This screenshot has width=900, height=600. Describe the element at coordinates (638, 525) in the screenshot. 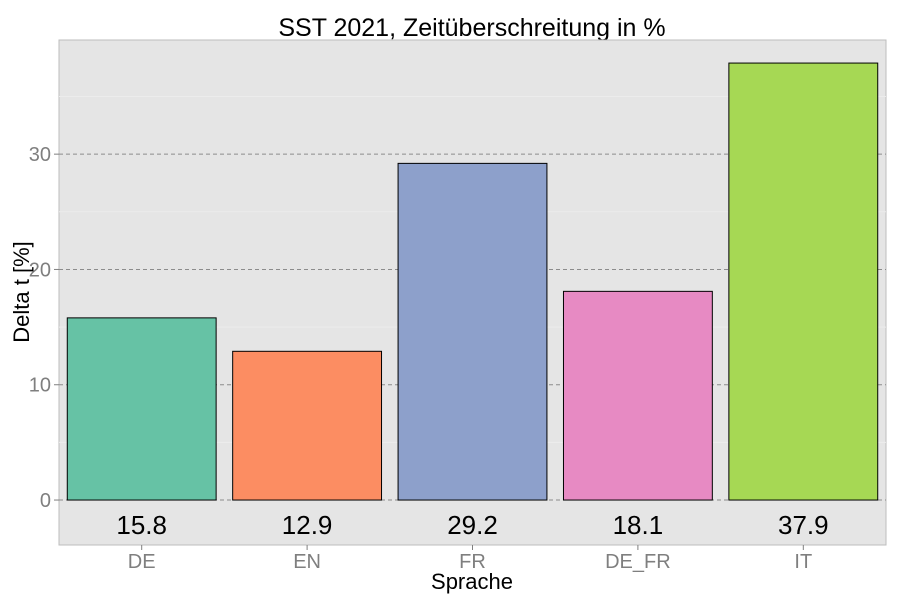

I see `value-label: 18.1` at that location.